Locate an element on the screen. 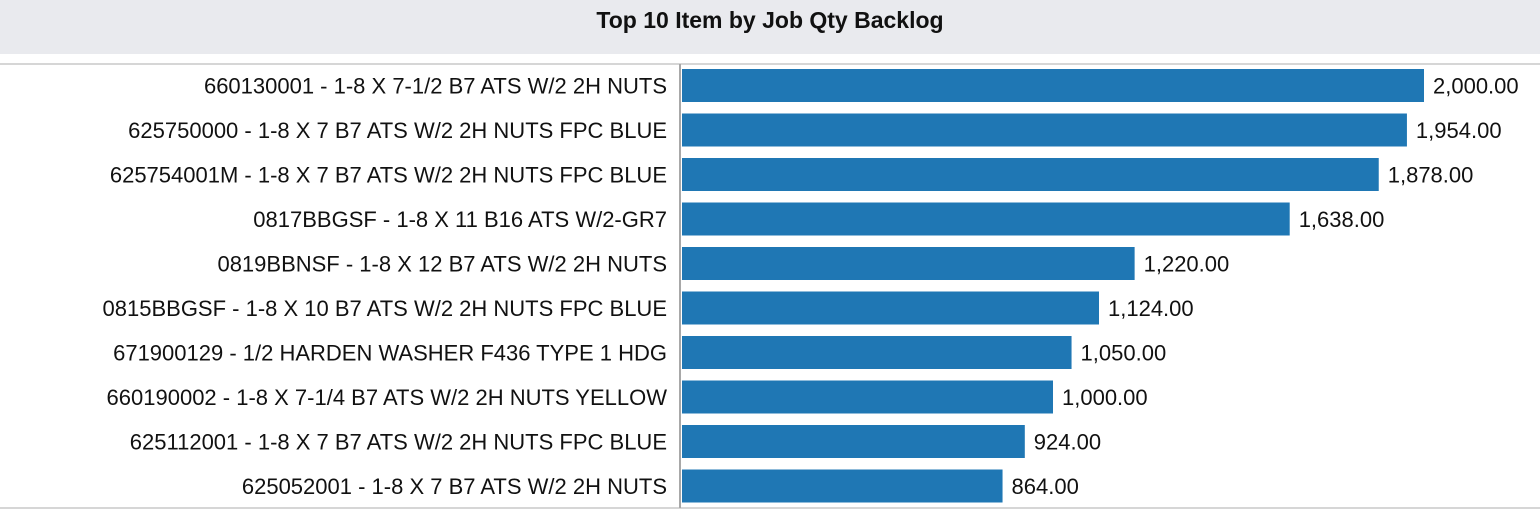  chart-header: Top 10 Item by Job Qty Backlog is located at coordinates (770, 27).